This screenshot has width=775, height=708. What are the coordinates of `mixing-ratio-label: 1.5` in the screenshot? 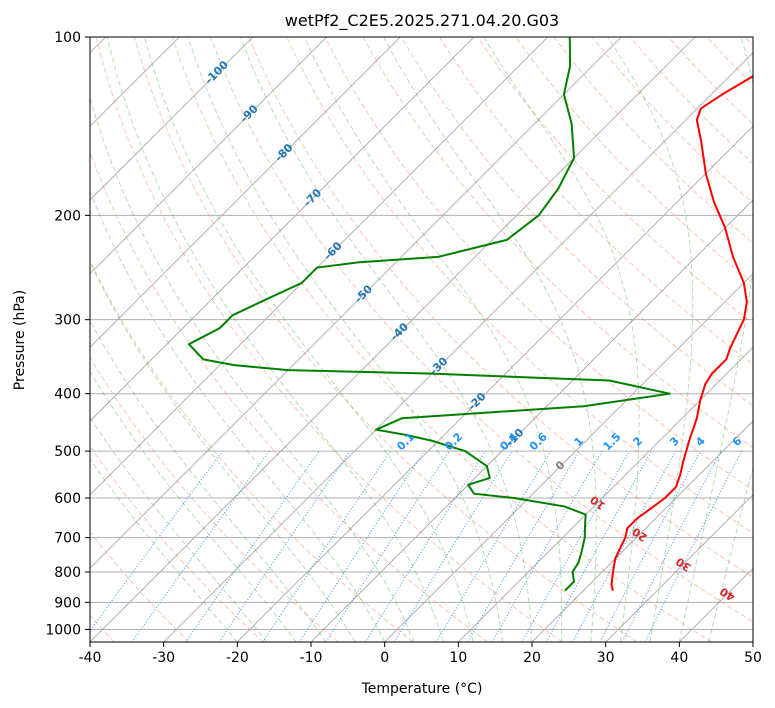 It's located at (612, 441).